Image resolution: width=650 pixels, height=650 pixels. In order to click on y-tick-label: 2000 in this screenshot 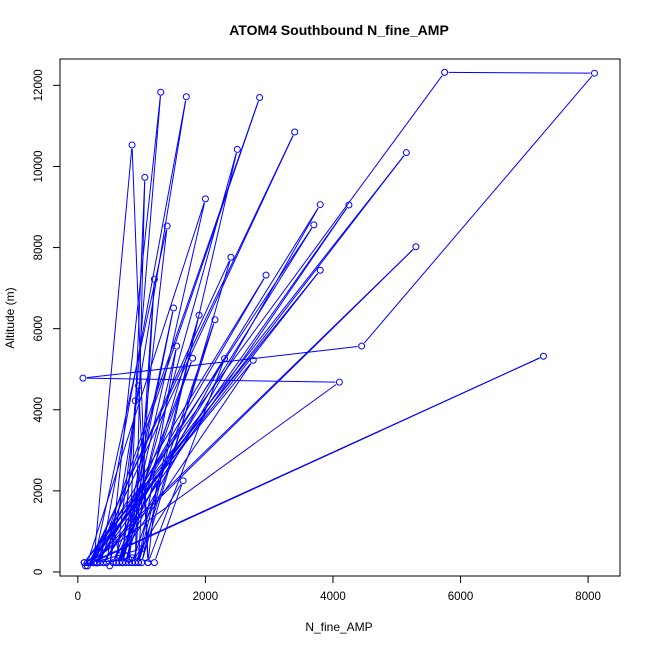, I will do `click(39, 491)`.